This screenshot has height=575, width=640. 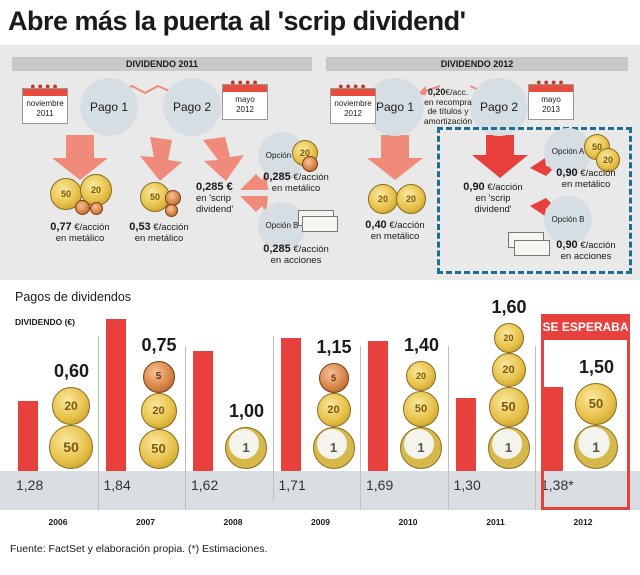 What do you see at coordinates (237, 21) in the screenshot?
I see `page-title: Abre más la puerta al 'scrip dividend'` at bounding box center [237, 21].